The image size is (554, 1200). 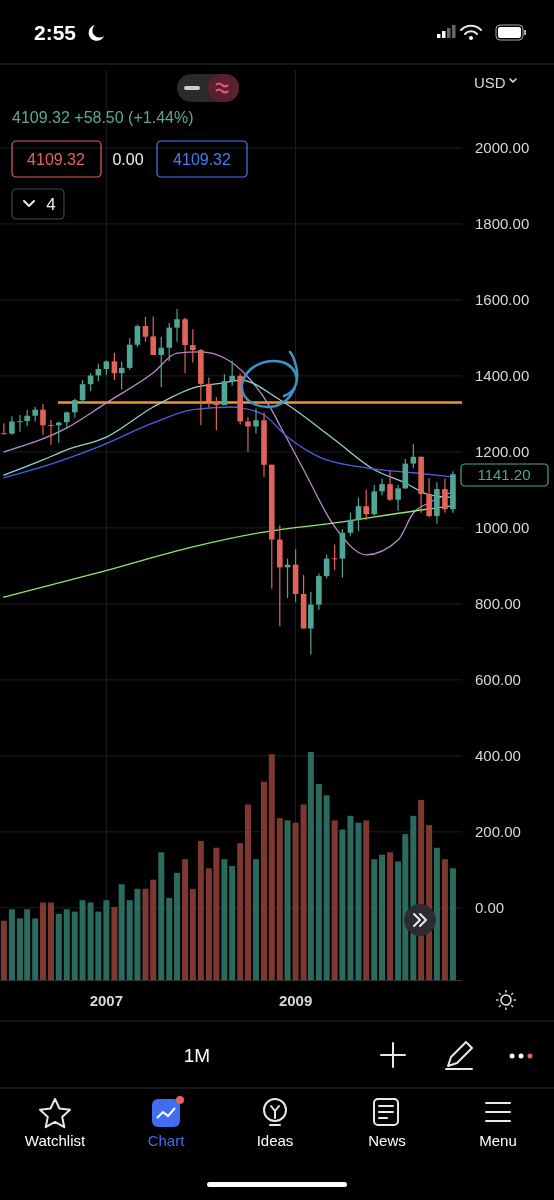 I want to click on y-tick-label: 1800.00, so click(x=502, y=224).